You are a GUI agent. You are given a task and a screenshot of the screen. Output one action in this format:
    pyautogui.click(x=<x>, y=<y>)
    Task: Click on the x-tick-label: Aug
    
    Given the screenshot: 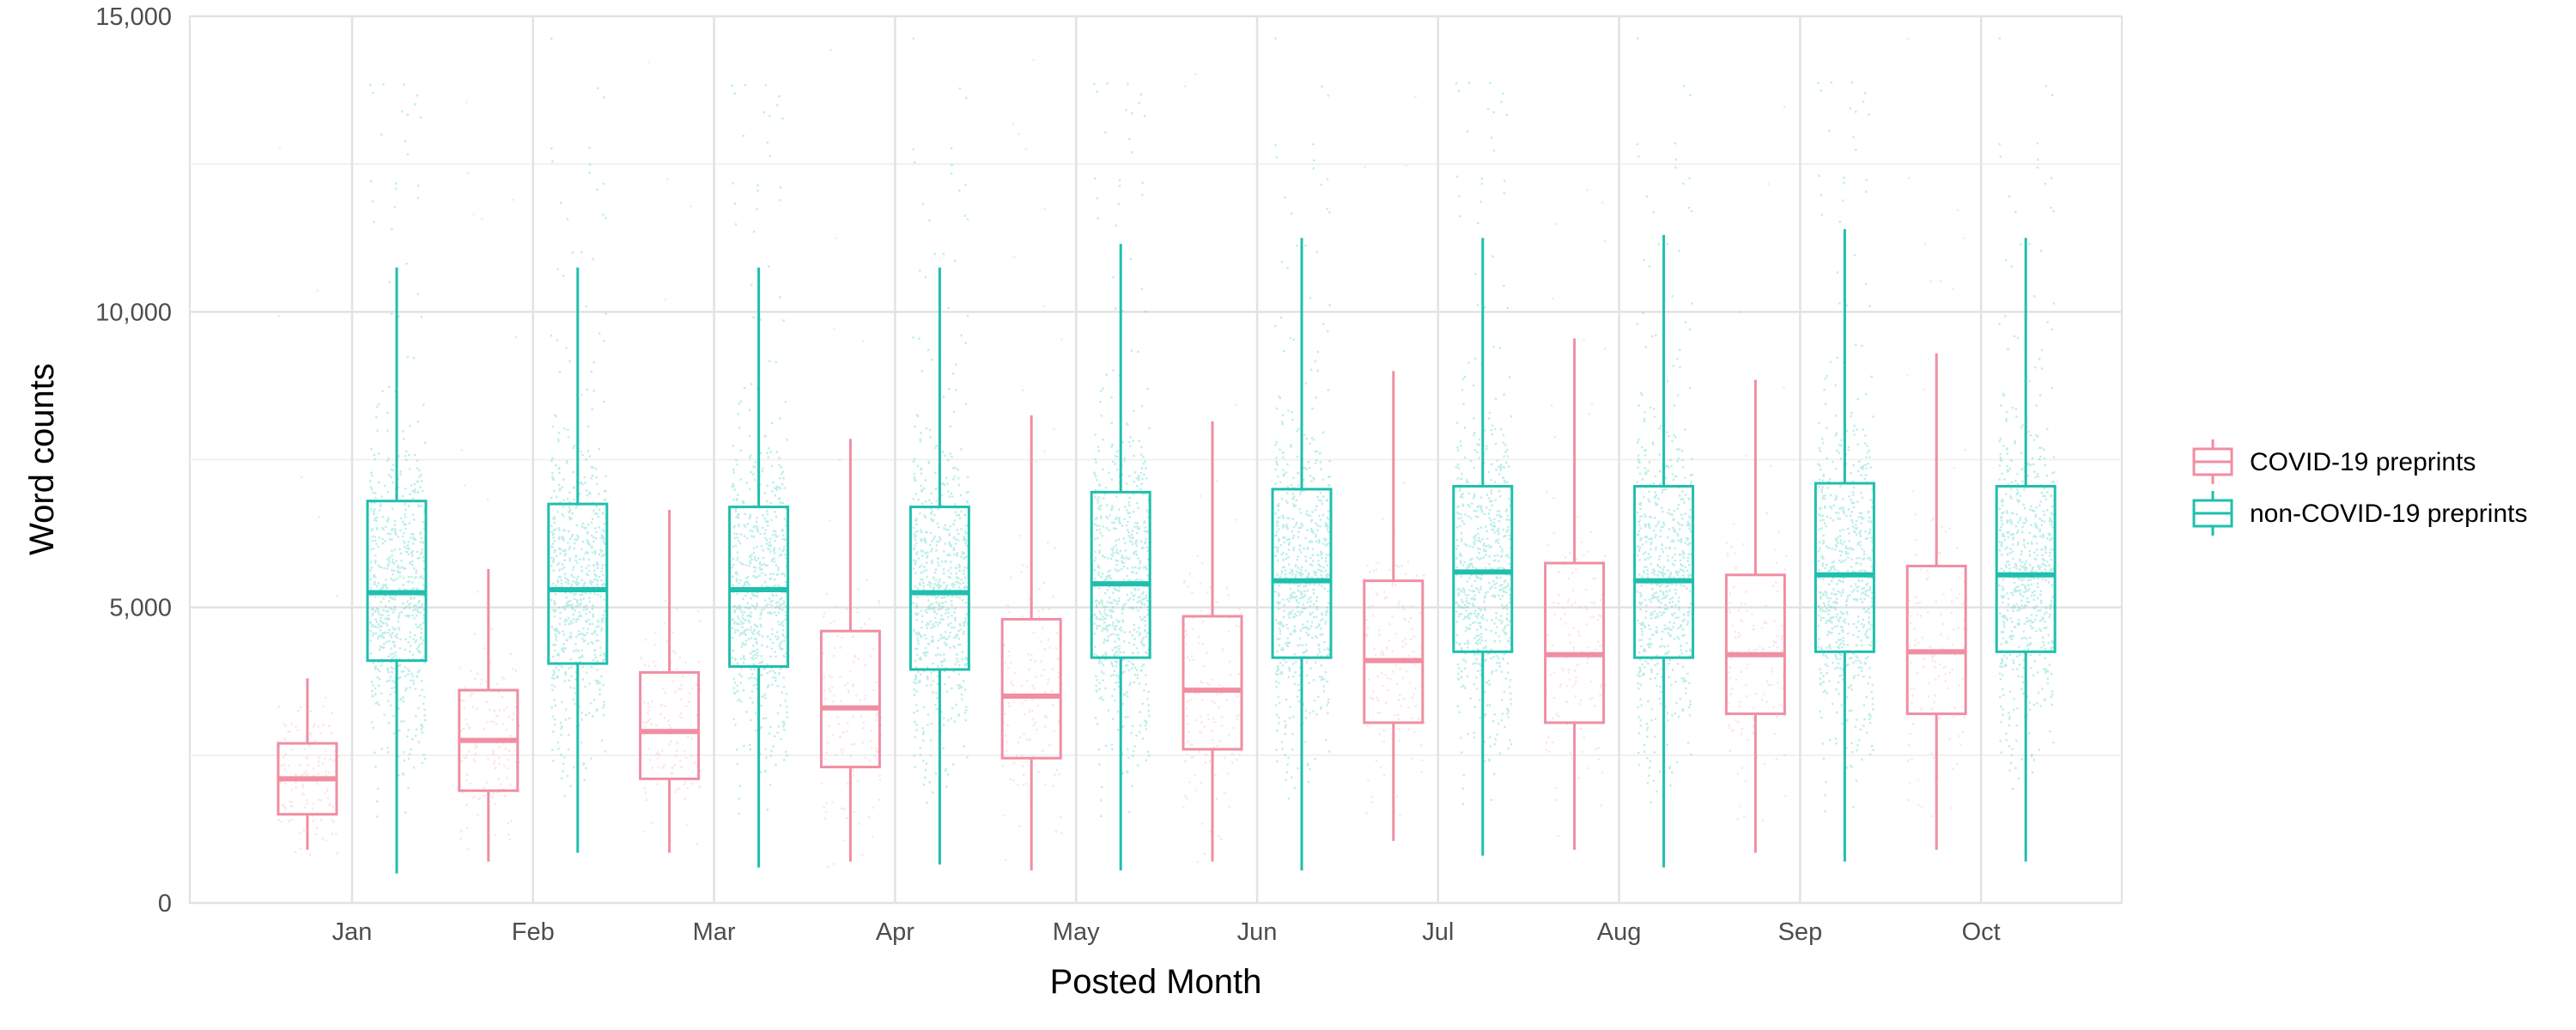 What is the action you would take?
    pyautogui.click(x=1620, y=932)
    